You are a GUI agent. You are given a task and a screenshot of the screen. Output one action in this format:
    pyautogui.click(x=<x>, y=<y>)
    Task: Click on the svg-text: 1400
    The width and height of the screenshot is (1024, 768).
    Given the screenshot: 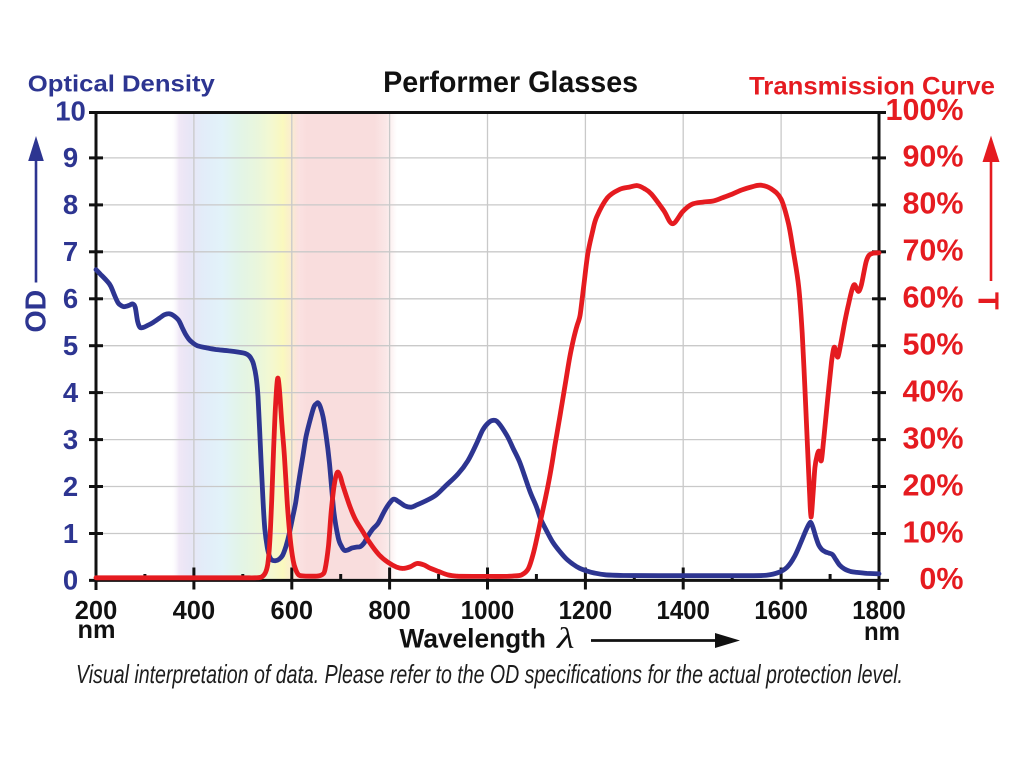 What is the action you would take?
    pyautogui.click(x=683, y=610)
    